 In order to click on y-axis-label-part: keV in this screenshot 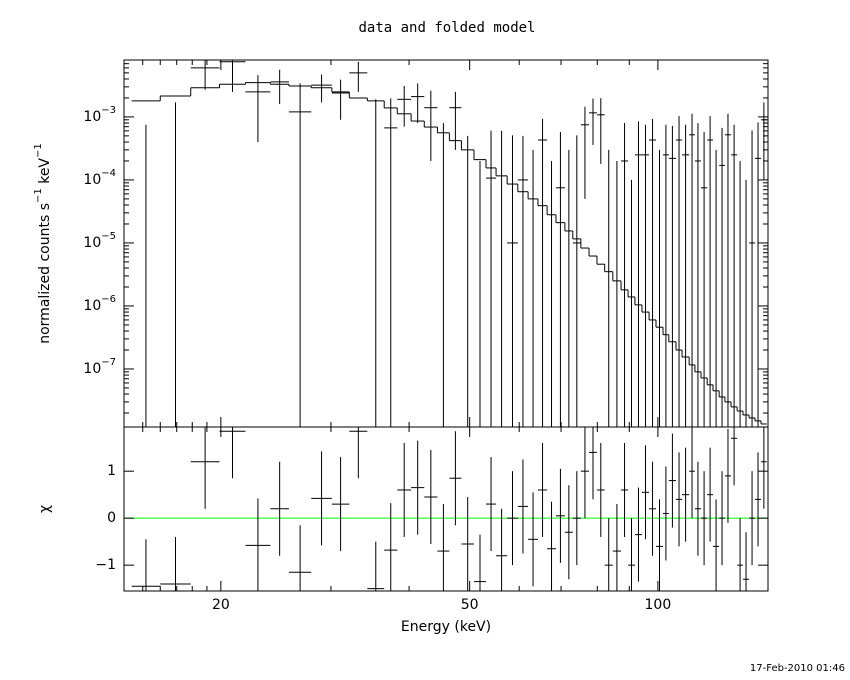, I will do `click(45, 173)`.